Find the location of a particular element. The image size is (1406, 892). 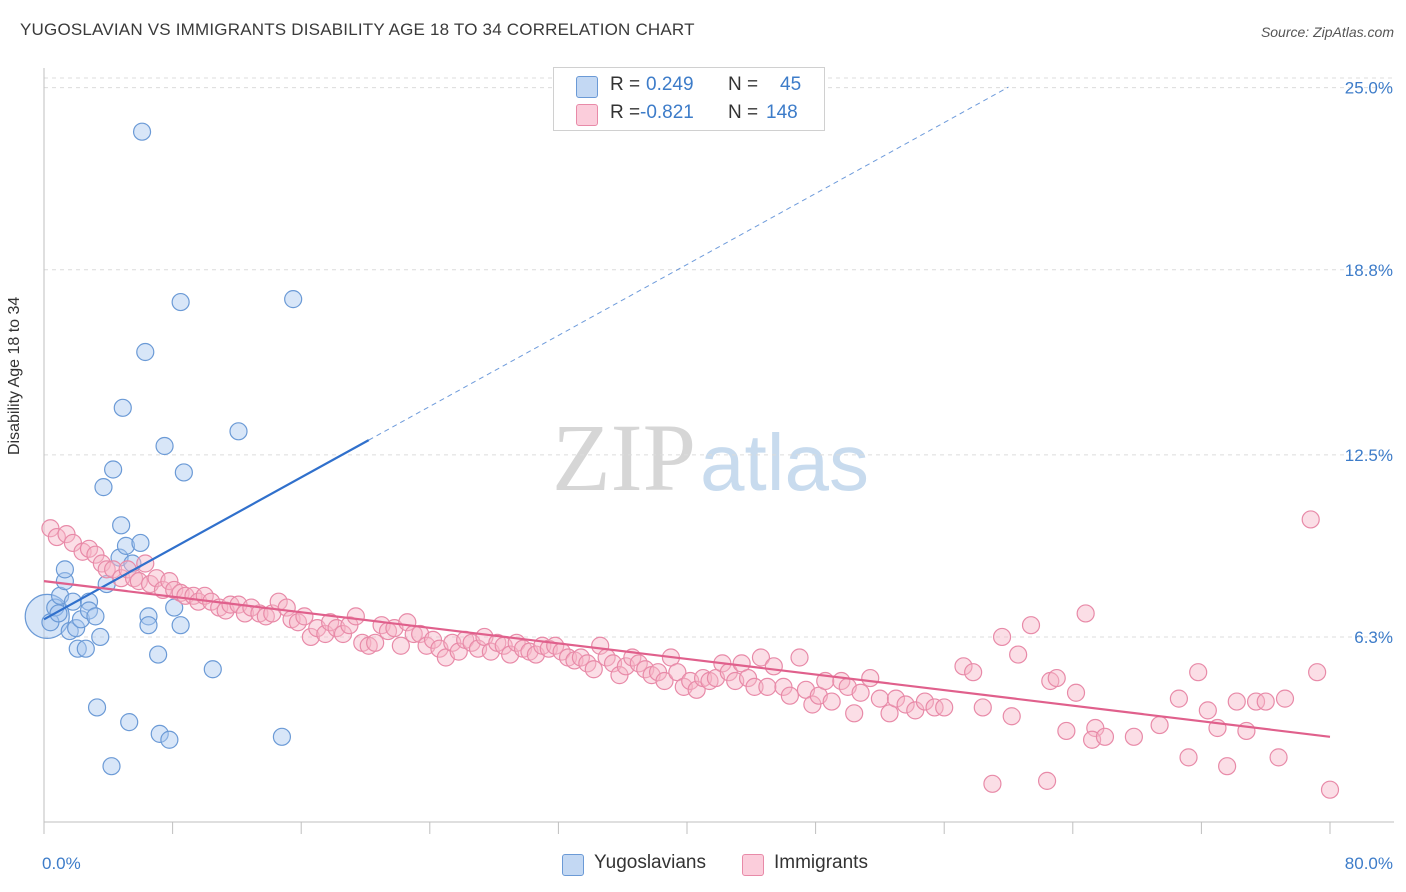

legend-label: Immigrants is located at coordinates (821, 862).